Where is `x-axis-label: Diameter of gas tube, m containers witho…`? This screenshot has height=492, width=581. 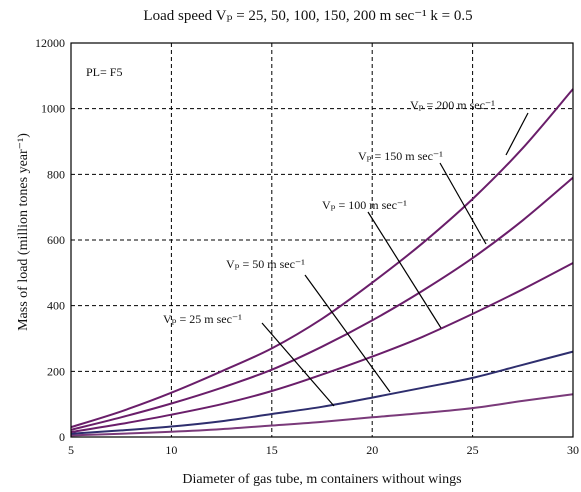
x-axis-label: Diameter of gas tube, m containers witho… is located at coordinates (321, 479).